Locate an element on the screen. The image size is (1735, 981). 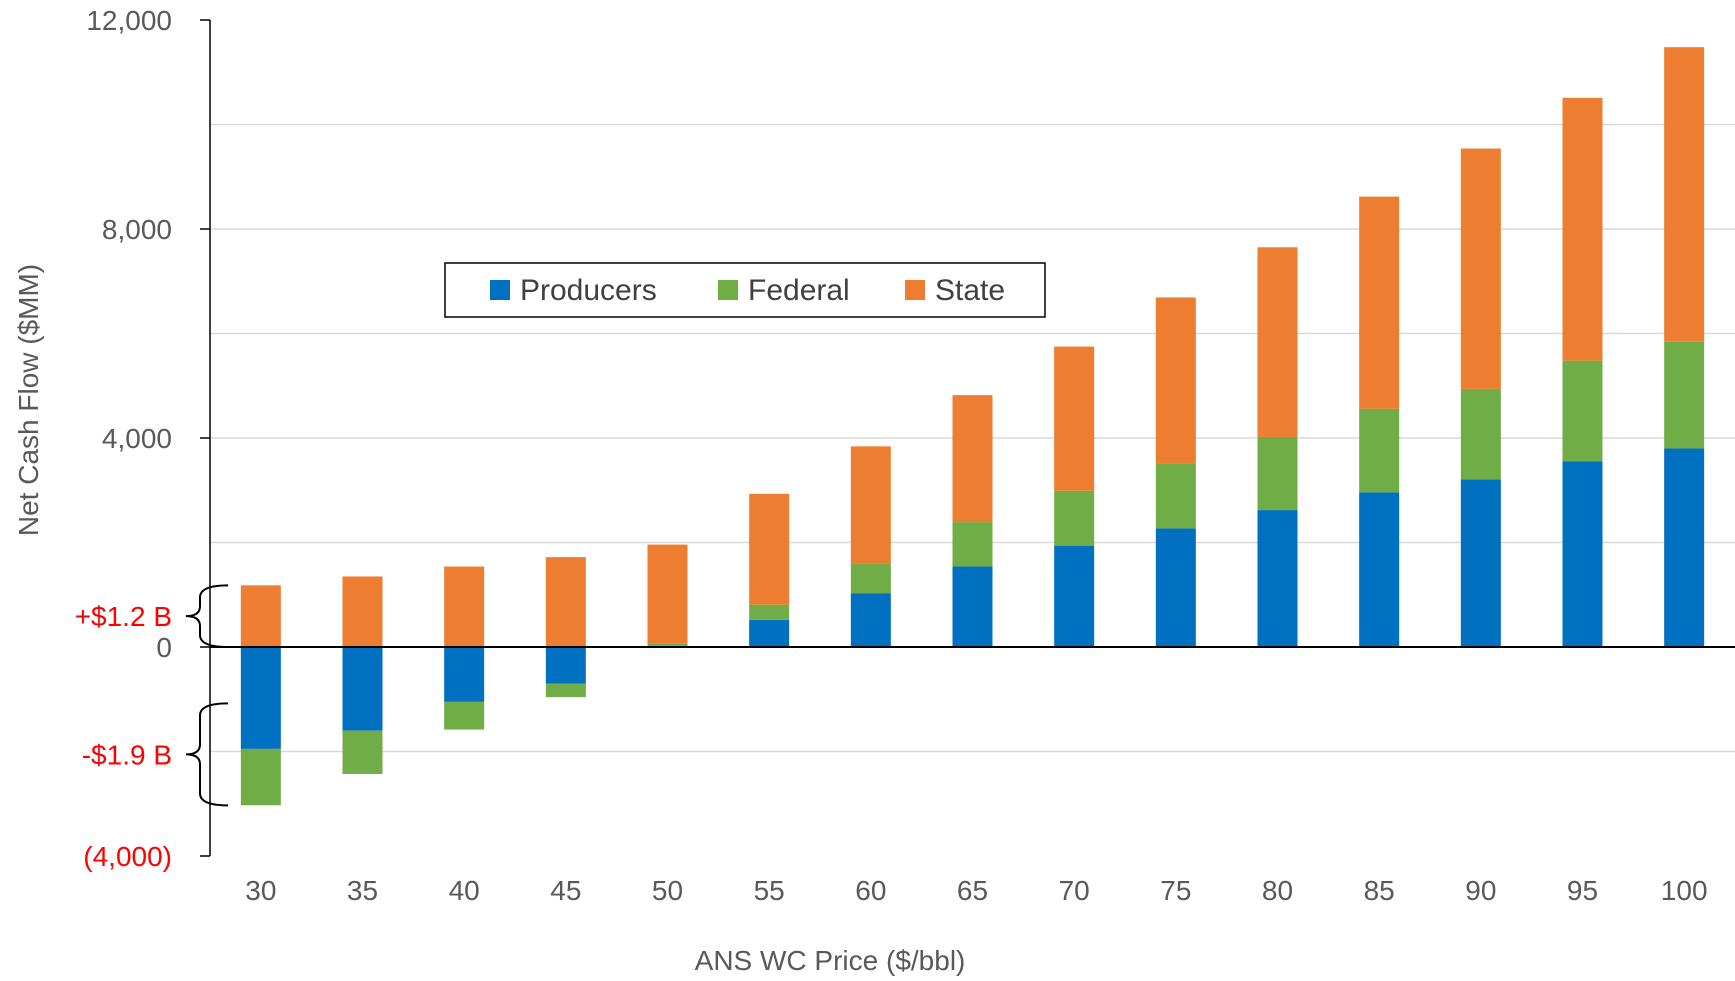
annotations: +$1.2 B -$1.9 B is located at coordinates (152, 695).